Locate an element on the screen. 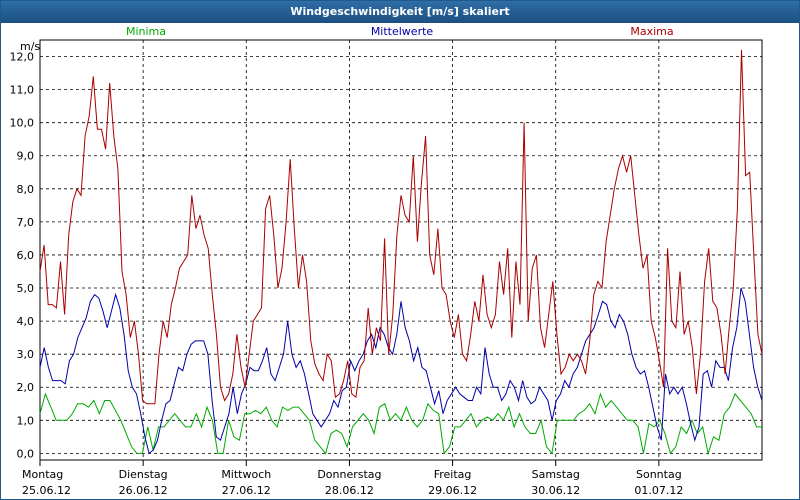 The width and height of the screenshot is (800, 500). y-tick-label: 7,0 is located at coordinates (26, 222).